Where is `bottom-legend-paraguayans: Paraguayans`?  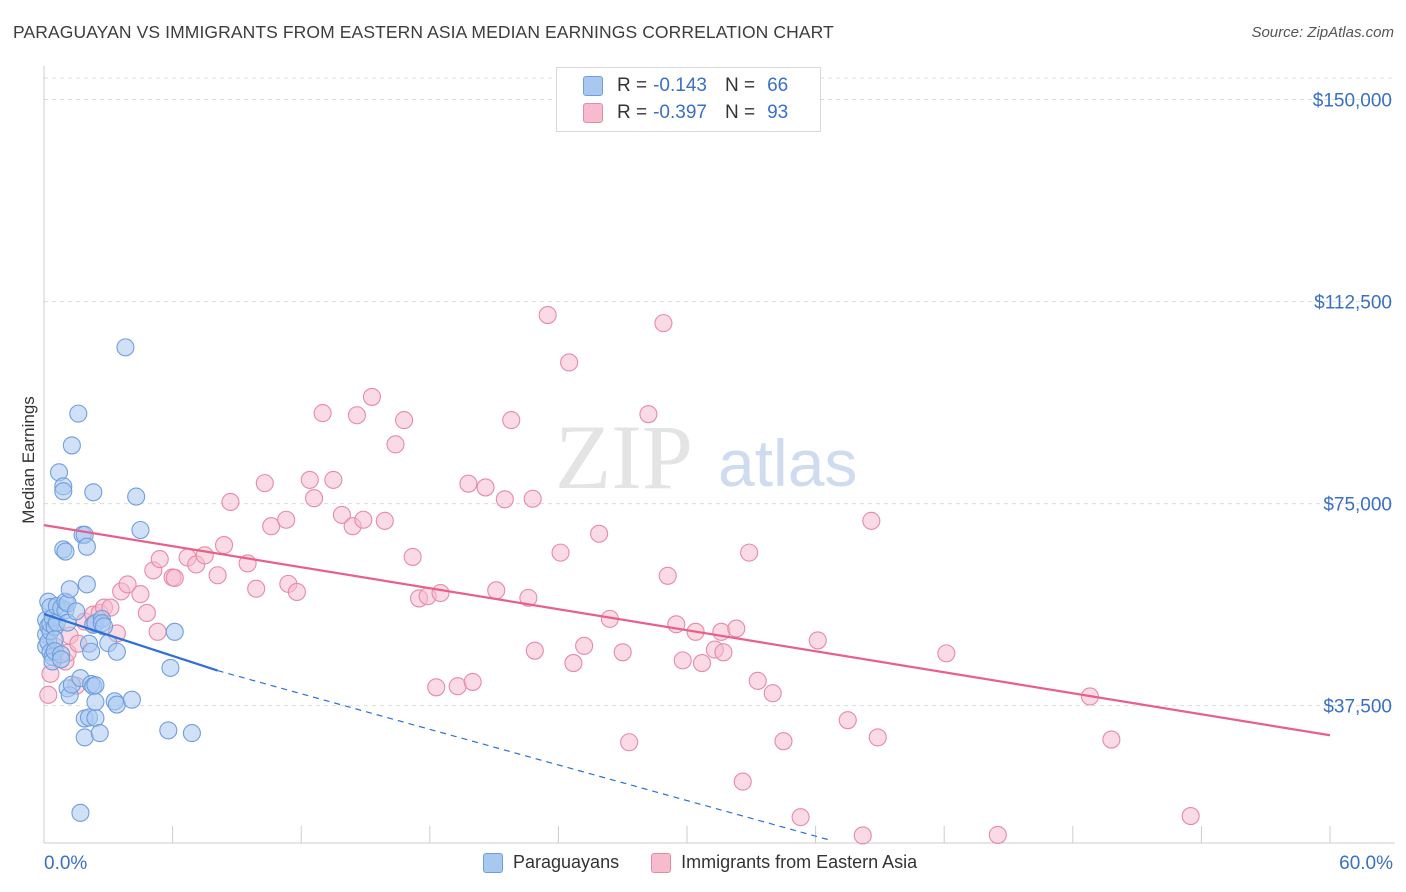
bottom-legend-paraguayans: Paraguayans is located at coordinates (551, 862).